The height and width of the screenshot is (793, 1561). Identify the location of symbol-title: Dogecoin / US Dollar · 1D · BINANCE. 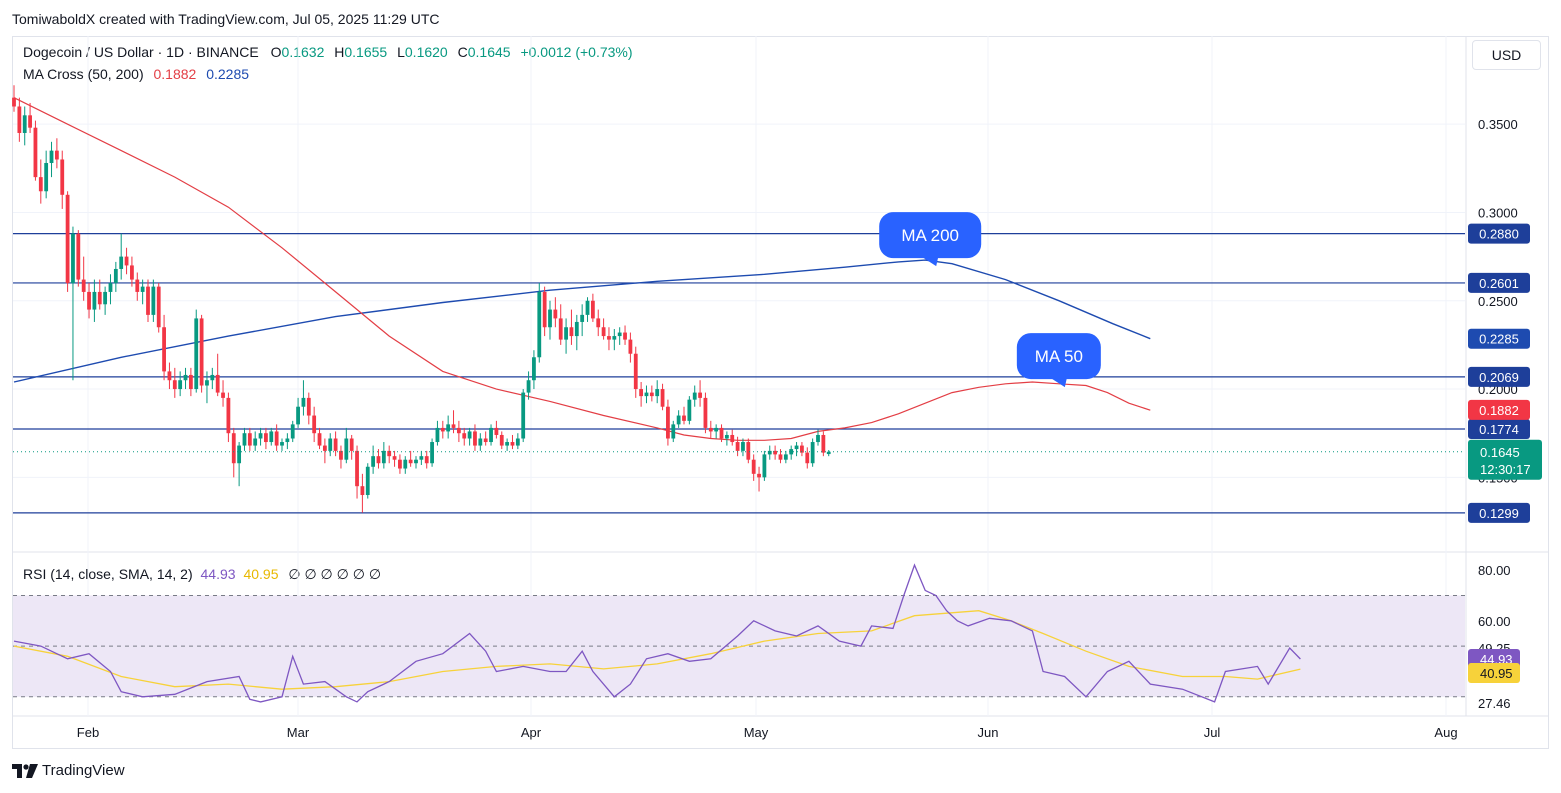
(141, 52).